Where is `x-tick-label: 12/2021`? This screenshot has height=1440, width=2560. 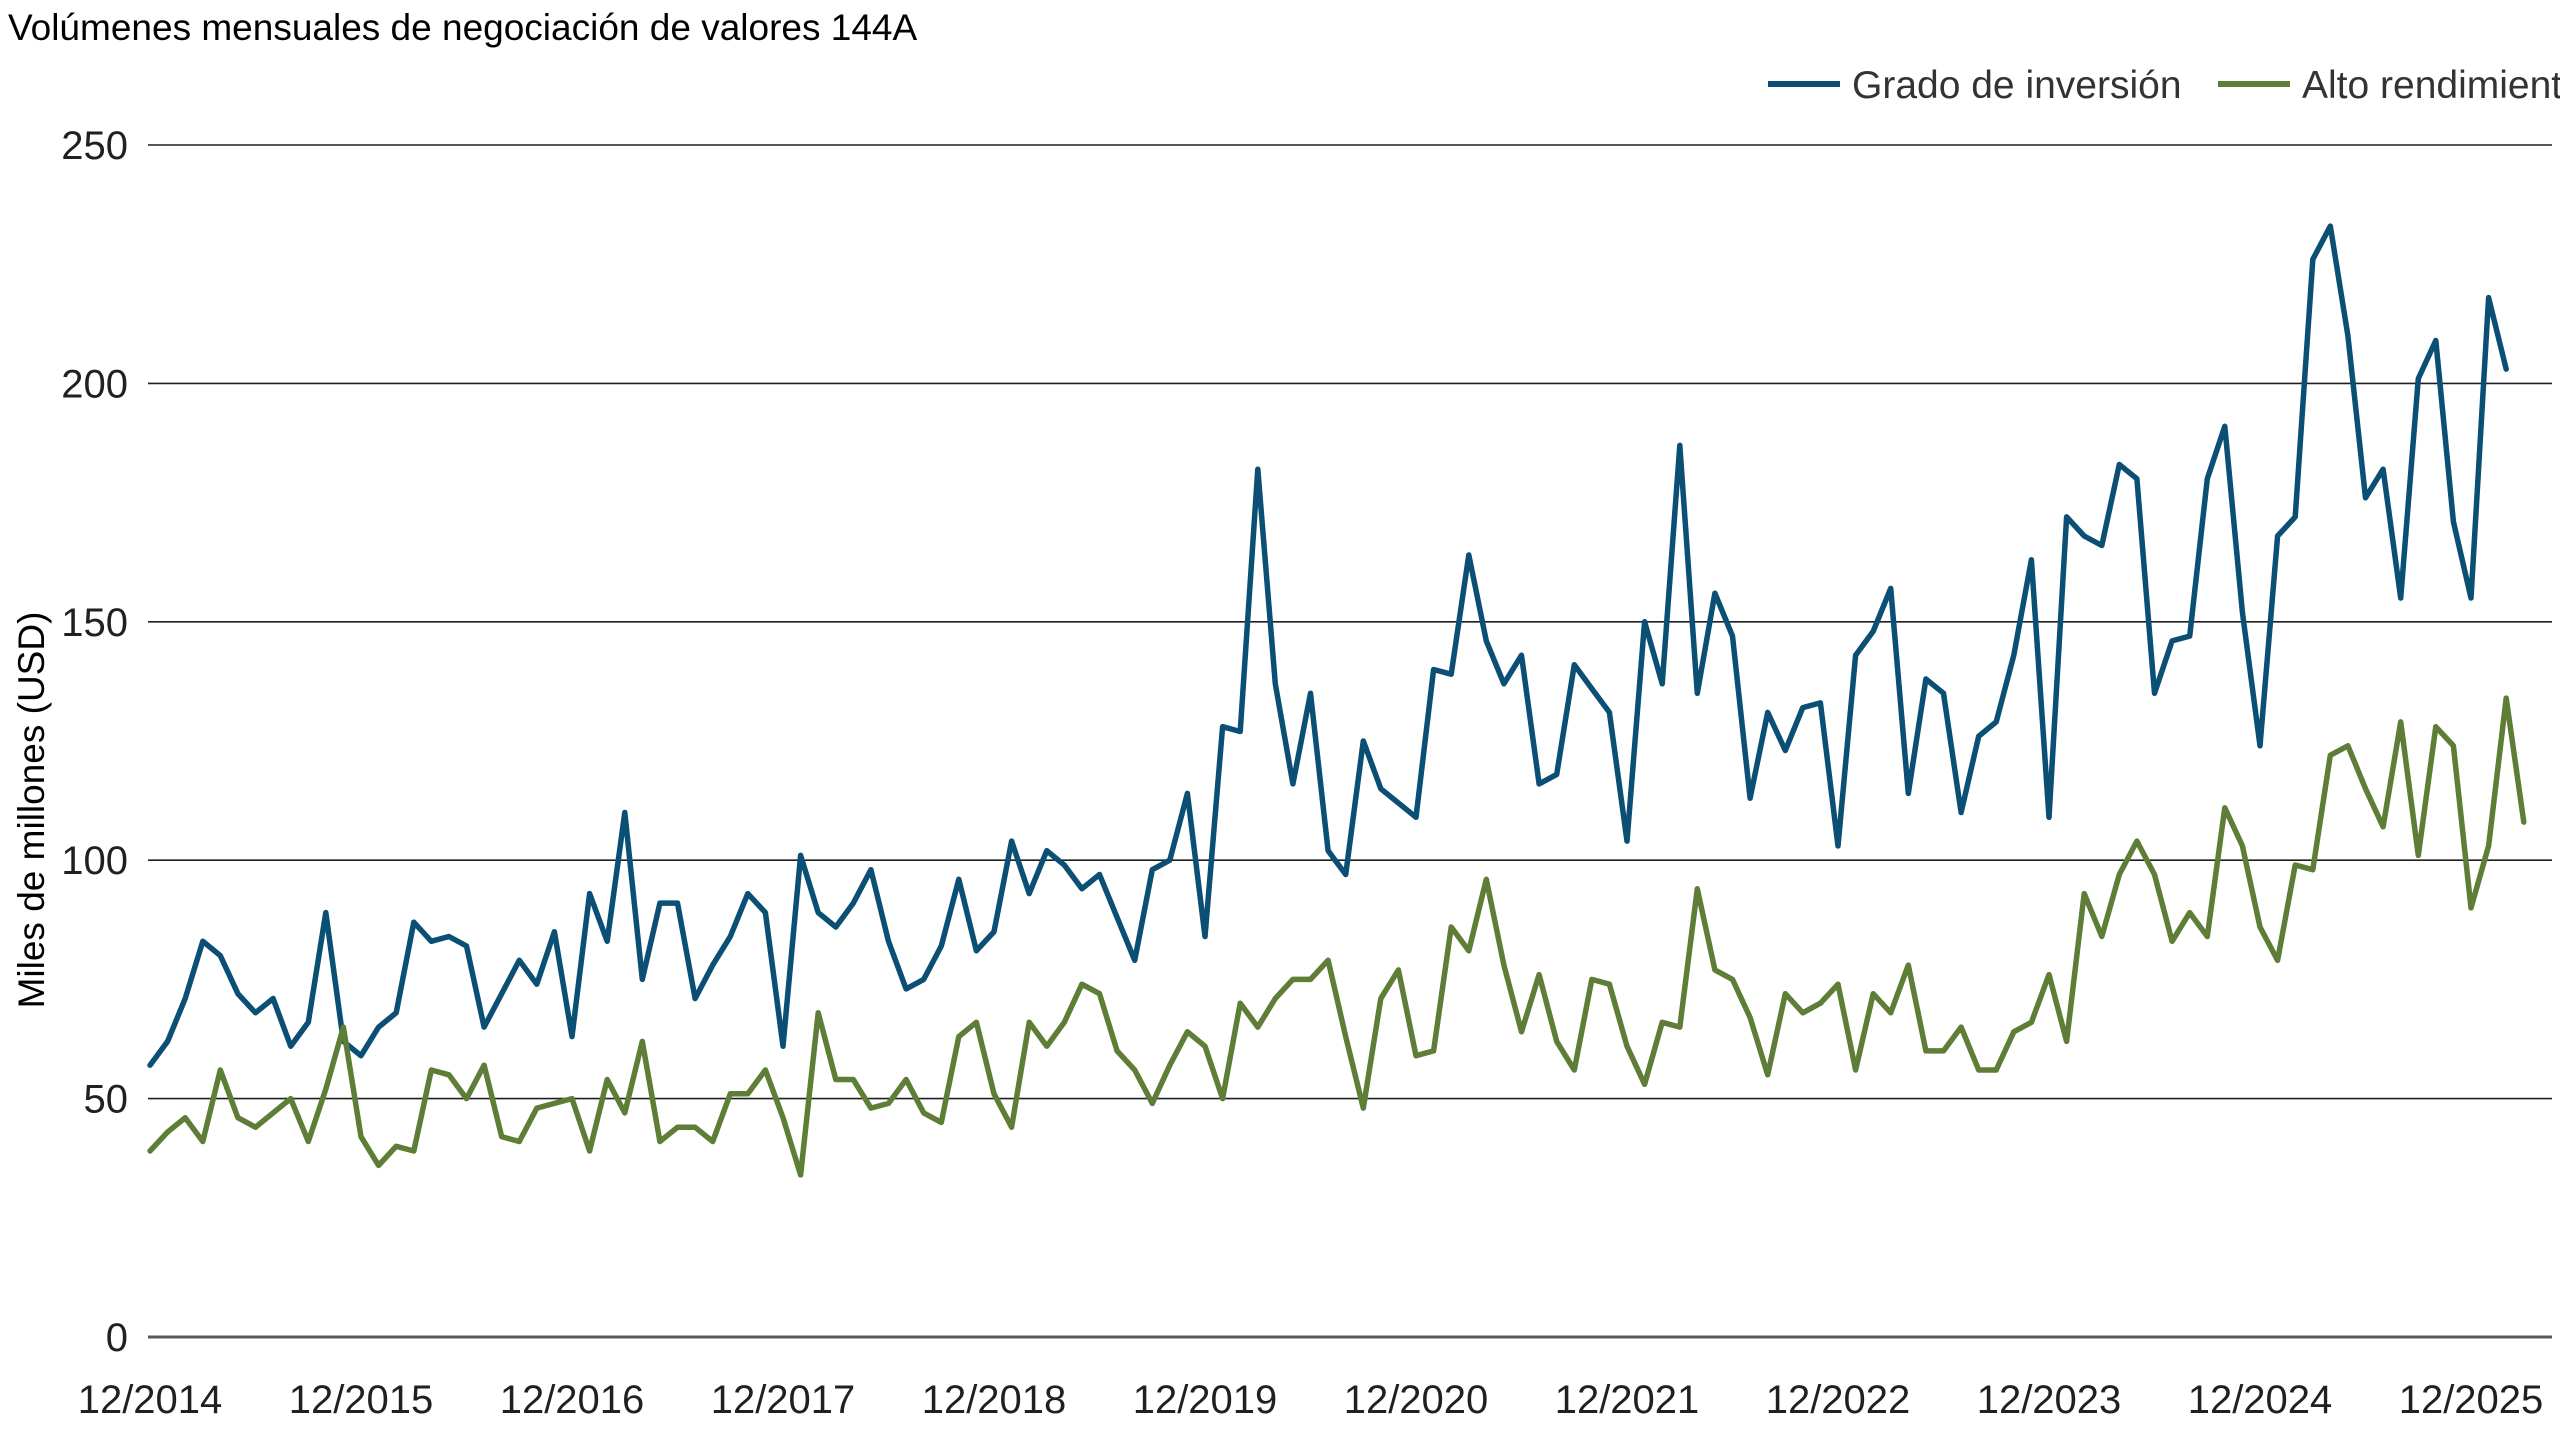 x-tick-label: 12/2021 is located at coordinates (1627, 1400).